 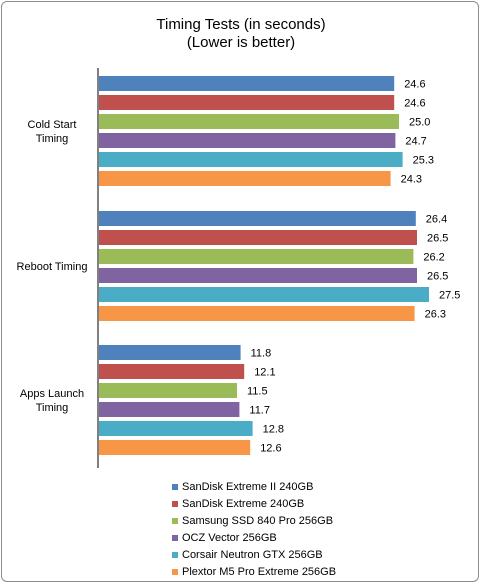 I want to click on data-label: 11.5, so click(x=257, y=392).